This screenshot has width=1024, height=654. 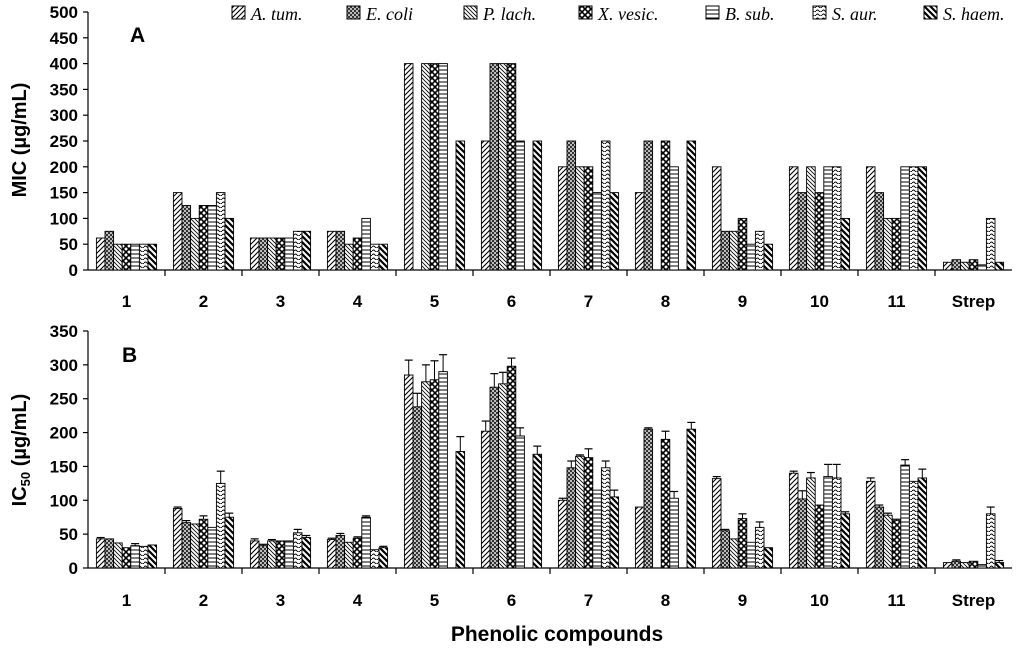 What do you see at coordinates (358, 600) in the screenshot?
I see `panel-b-category-label: 4` at bounding box center [358, 600].